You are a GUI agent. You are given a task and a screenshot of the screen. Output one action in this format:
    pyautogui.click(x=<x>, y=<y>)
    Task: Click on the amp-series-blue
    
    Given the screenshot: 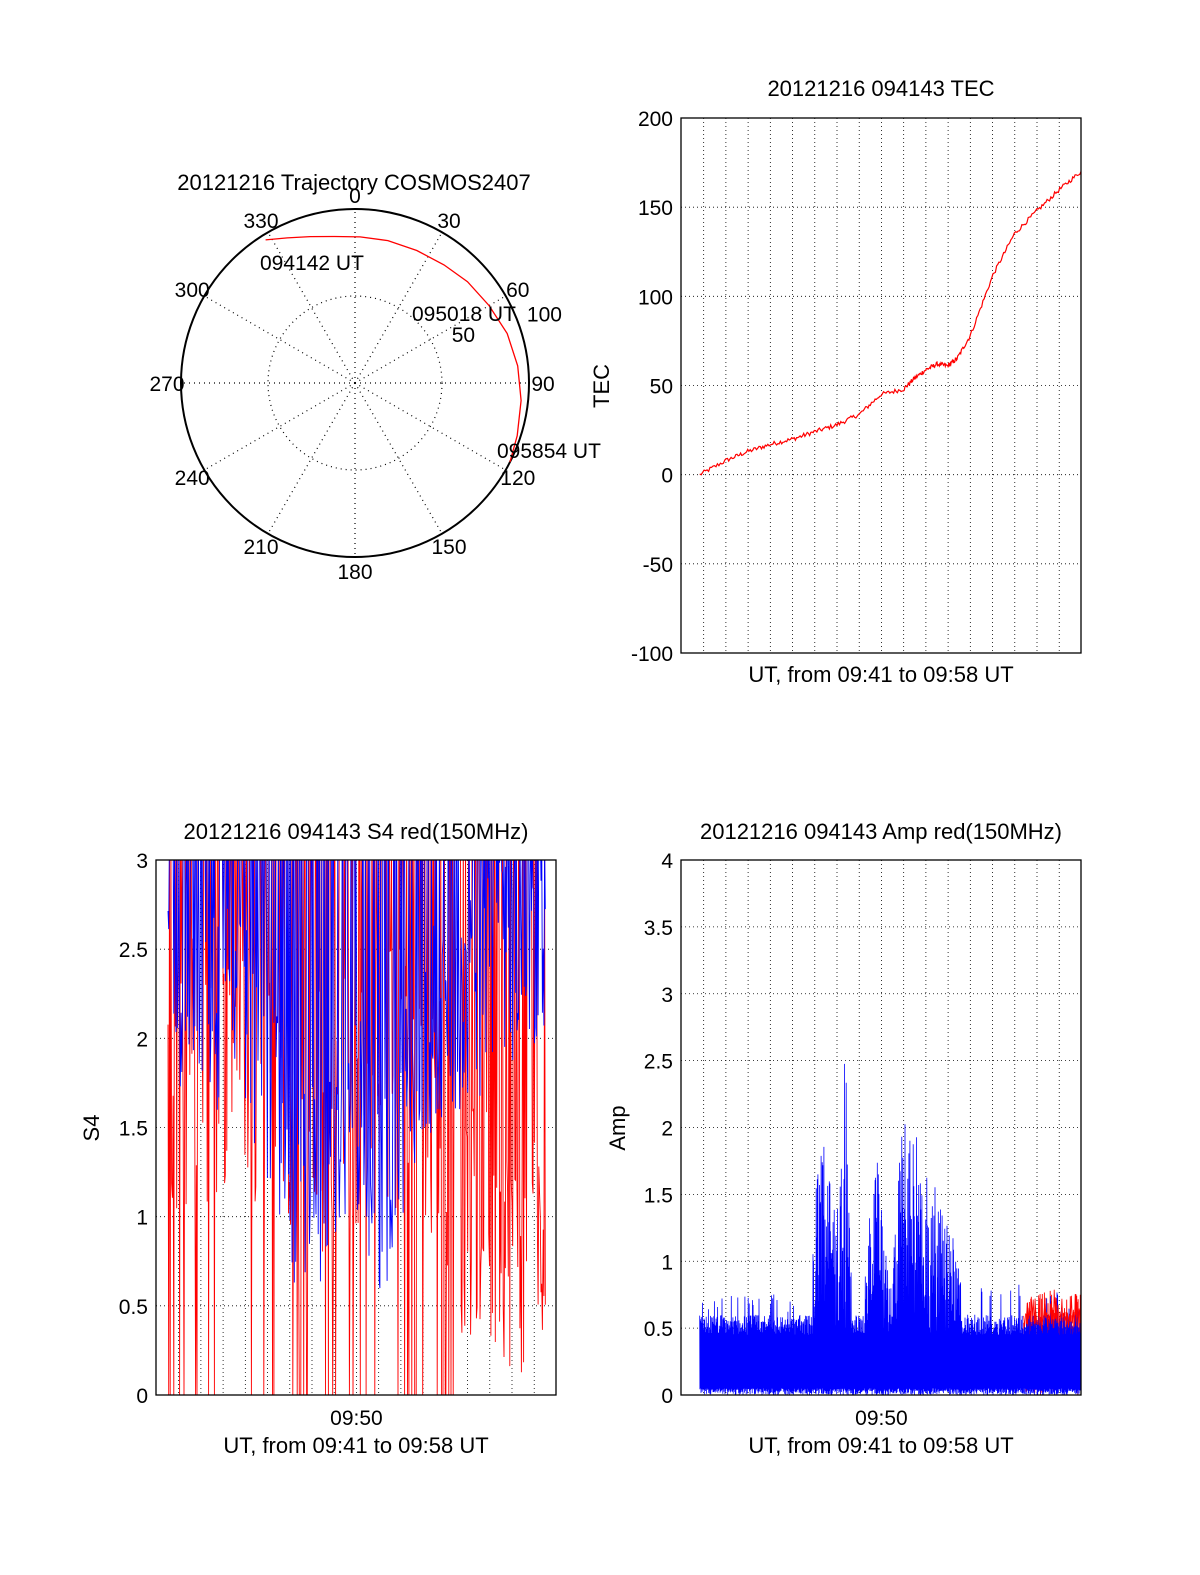 What is the action you would take?
    pyautogui.click(x=890, y=1229)
    